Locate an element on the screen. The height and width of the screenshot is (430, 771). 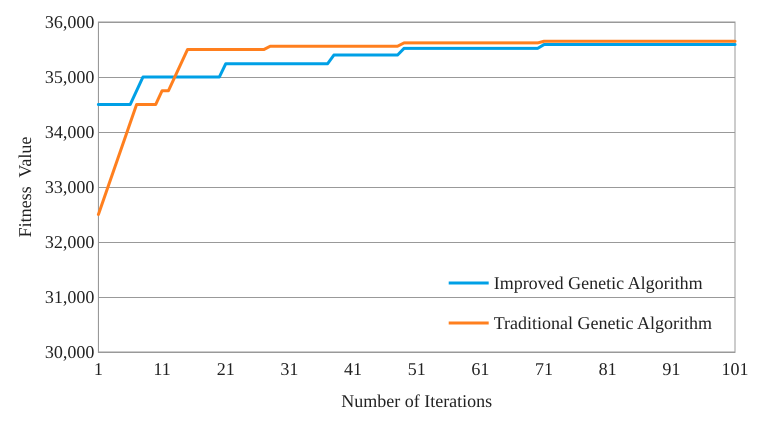
x-tick-label: 21 is located at coordinates (225, 369).